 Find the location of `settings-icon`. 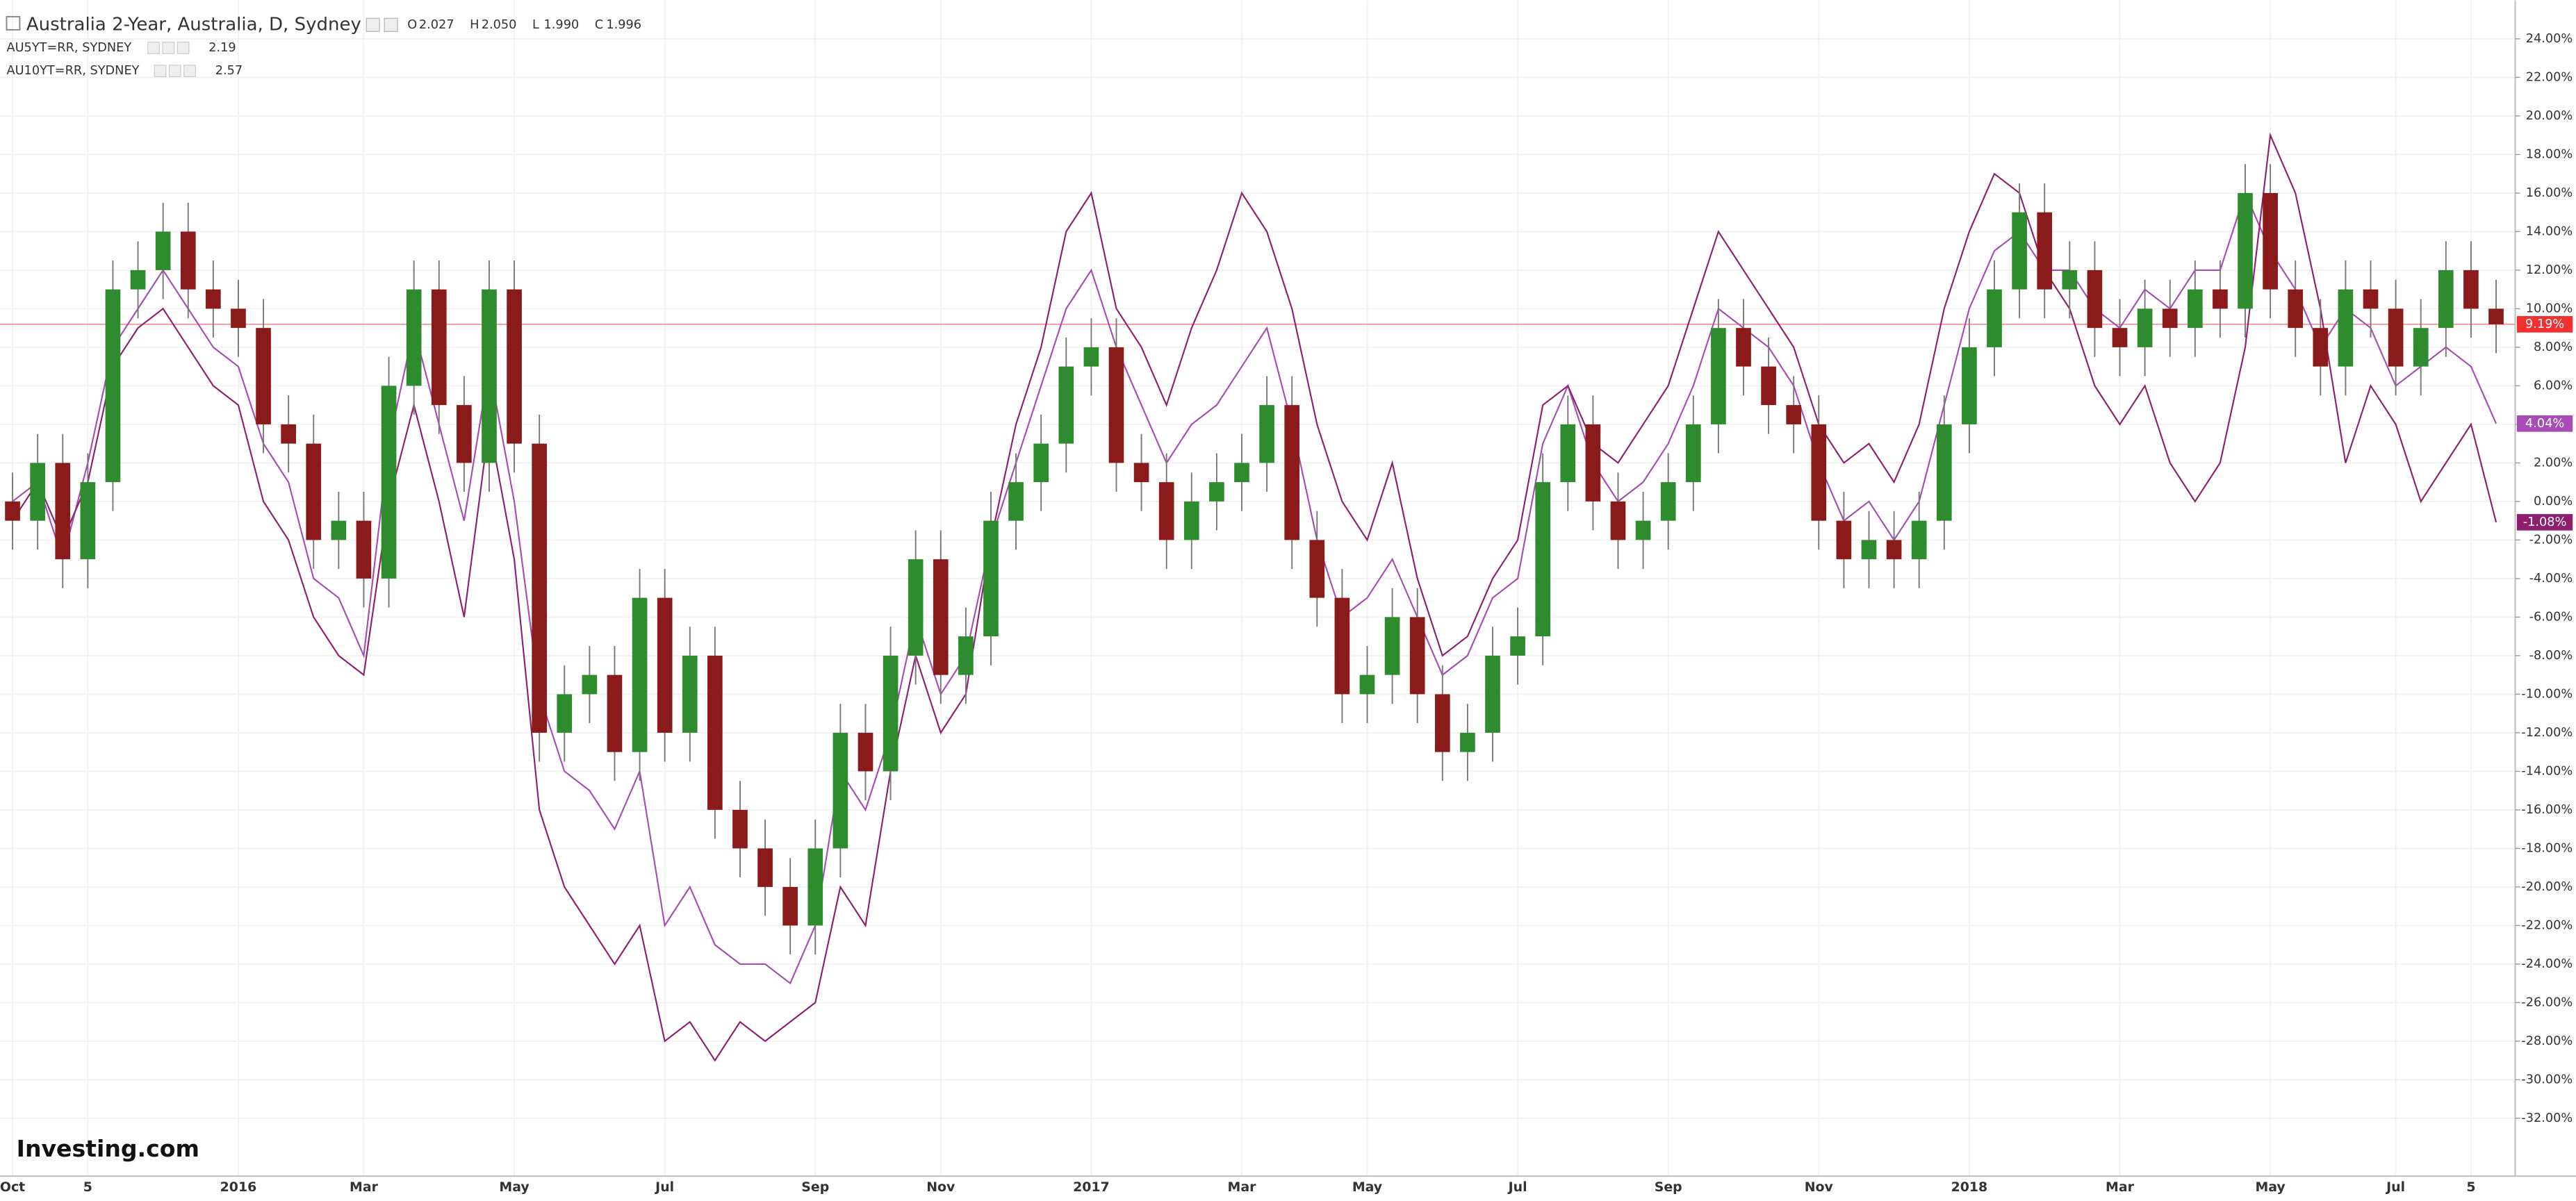

settings-icon is located at coordinates (373, 25).